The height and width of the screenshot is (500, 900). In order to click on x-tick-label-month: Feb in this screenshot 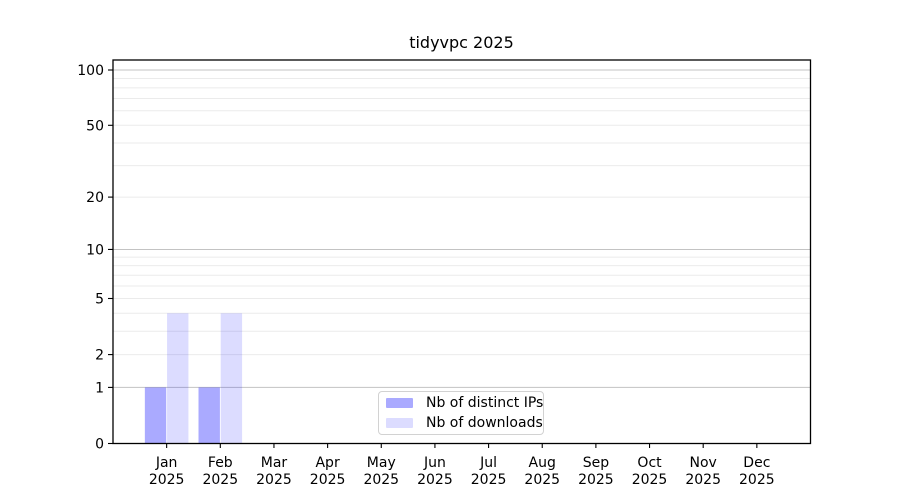, I will do `click(220, 463)`.